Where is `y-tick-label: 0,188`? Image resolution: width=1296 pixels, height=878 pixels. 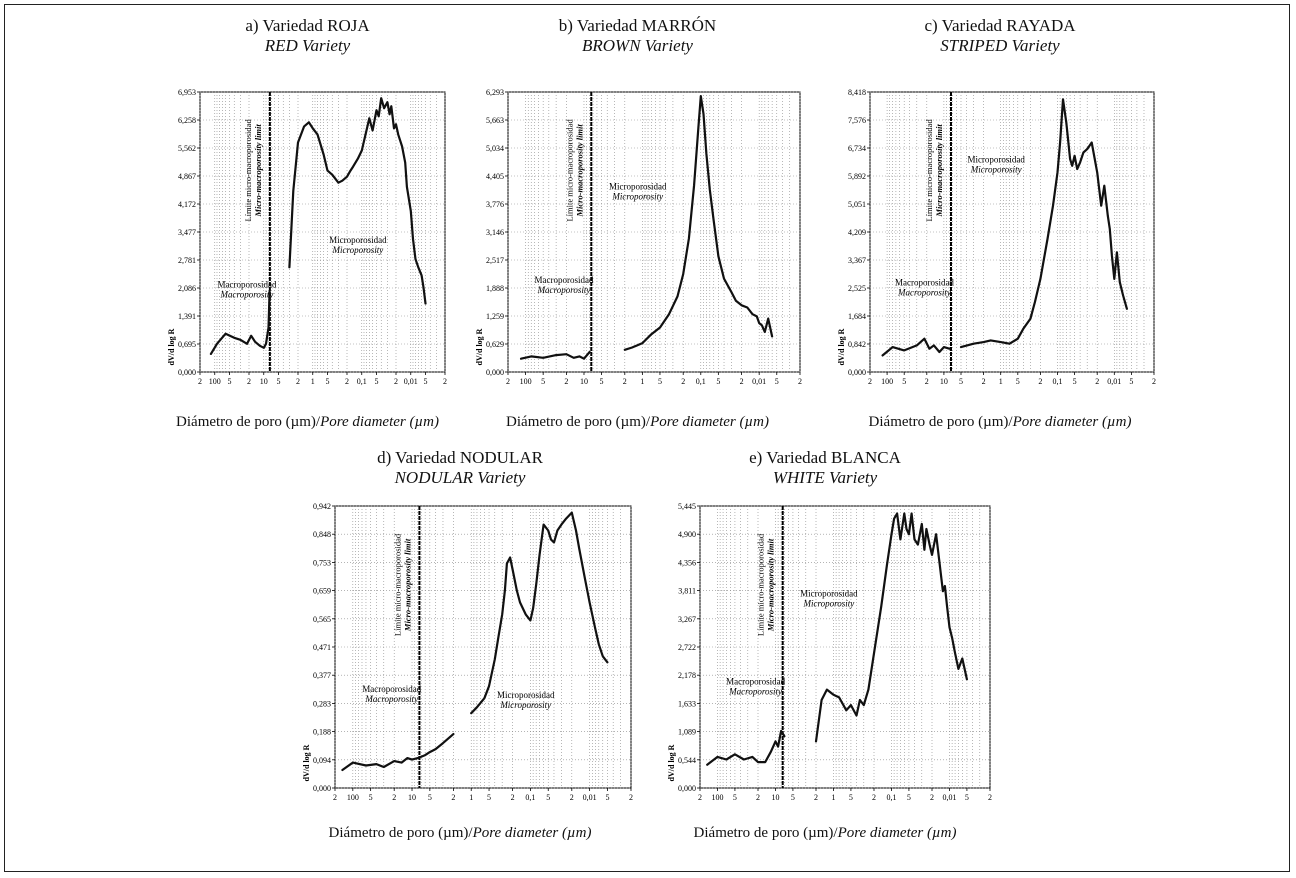 y-tick-label: 0,188 is located at coordinates (322, 732).